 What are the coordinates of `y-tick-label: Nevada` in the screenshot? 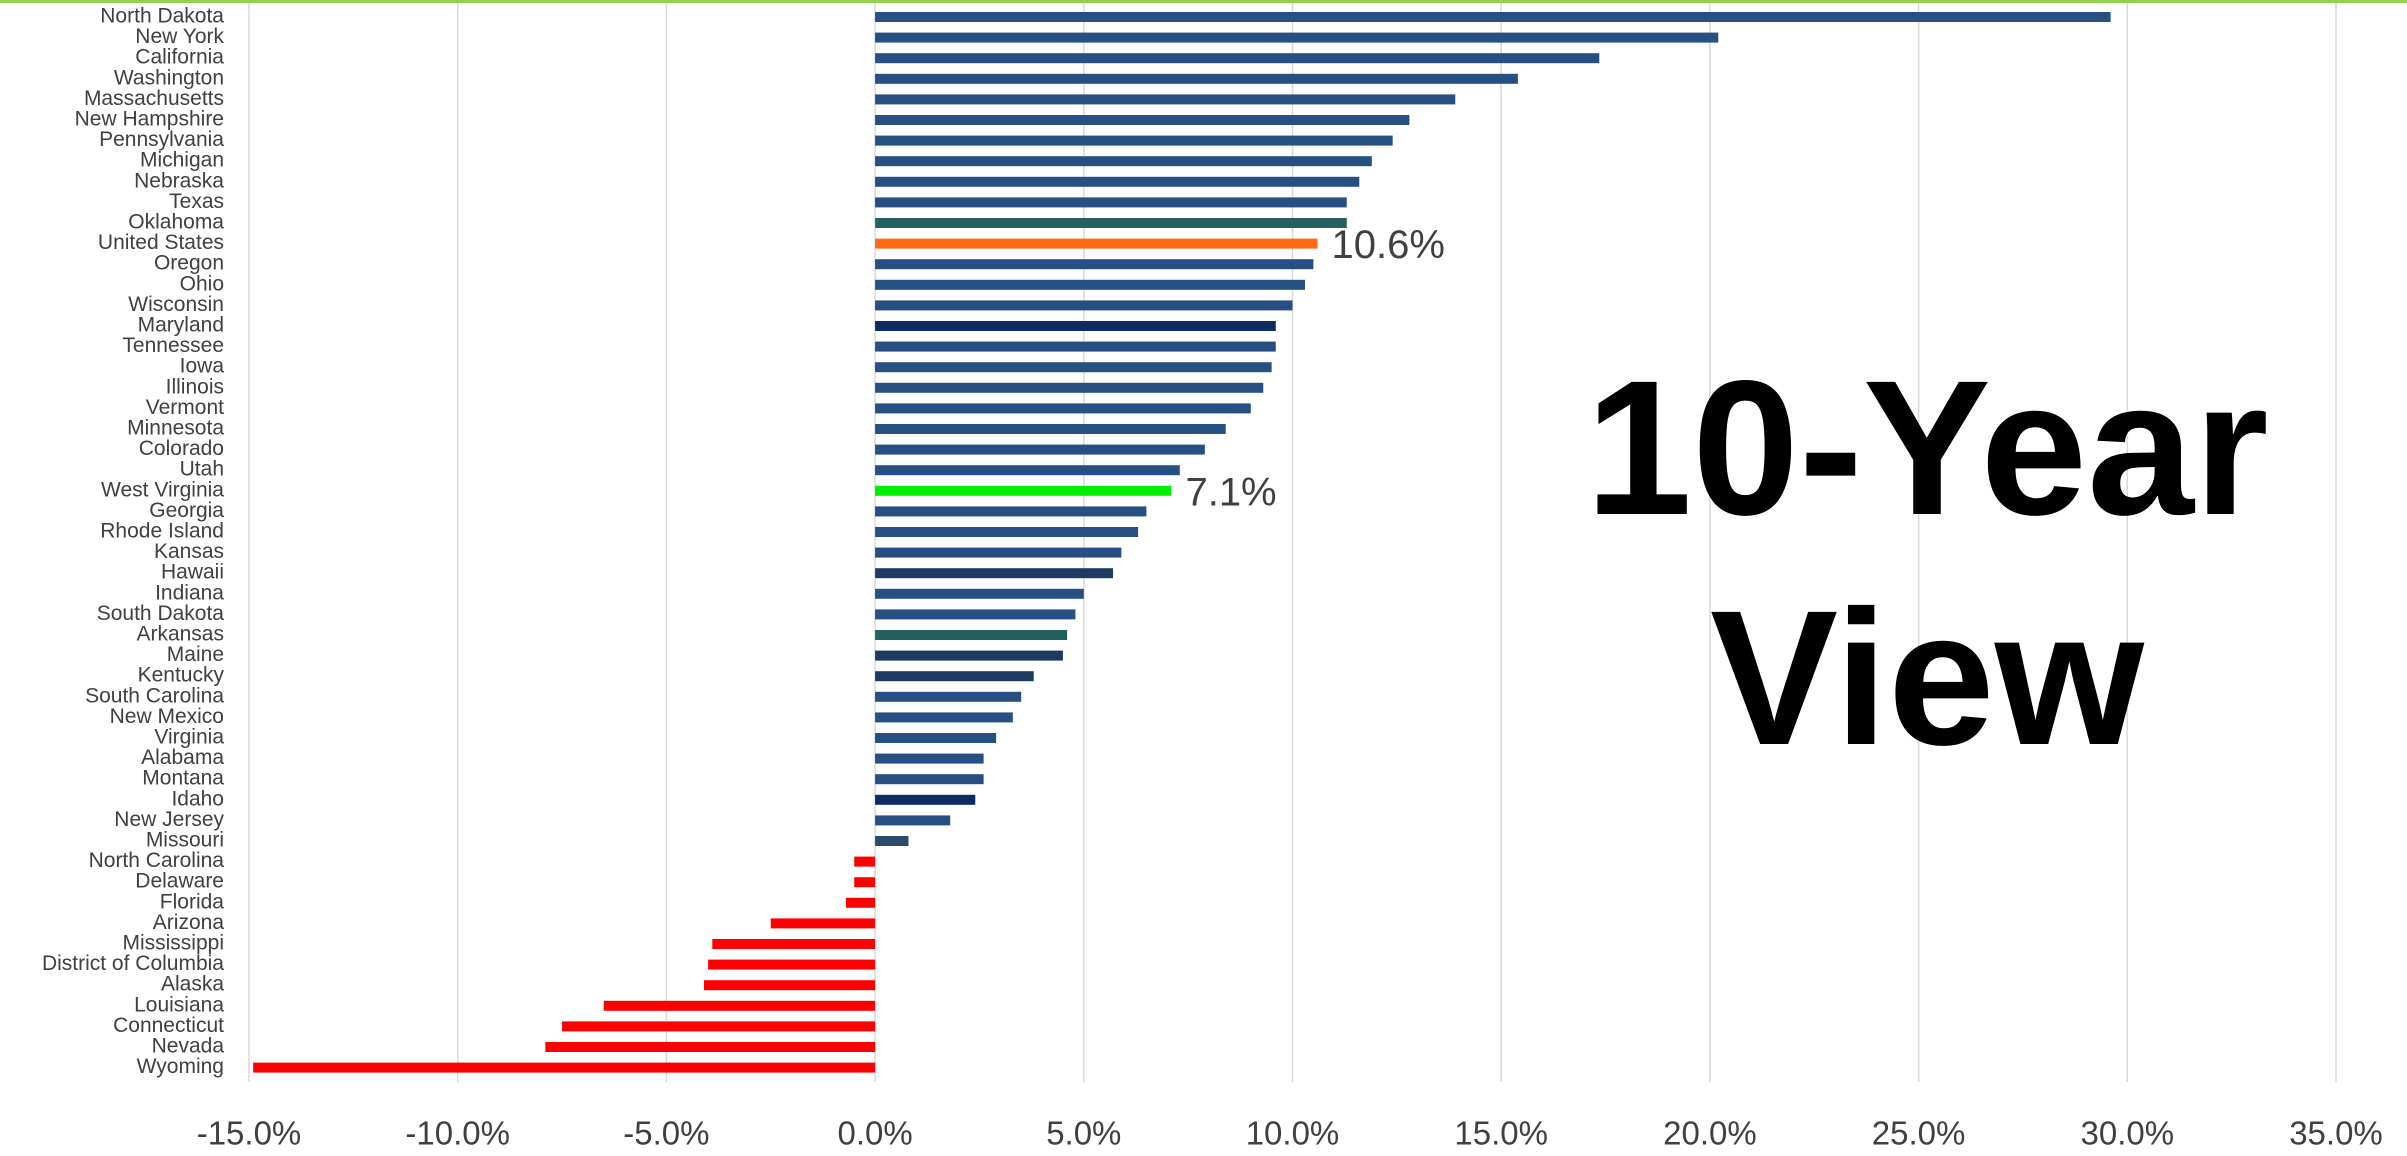 It's located at (188, 1046).